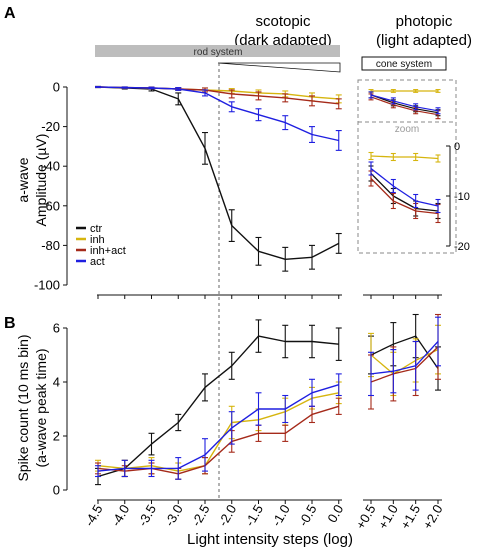  Describe the element at coordinates (338, 406) in the screenshot. I see `panel-b-point-inh-act` at that location.